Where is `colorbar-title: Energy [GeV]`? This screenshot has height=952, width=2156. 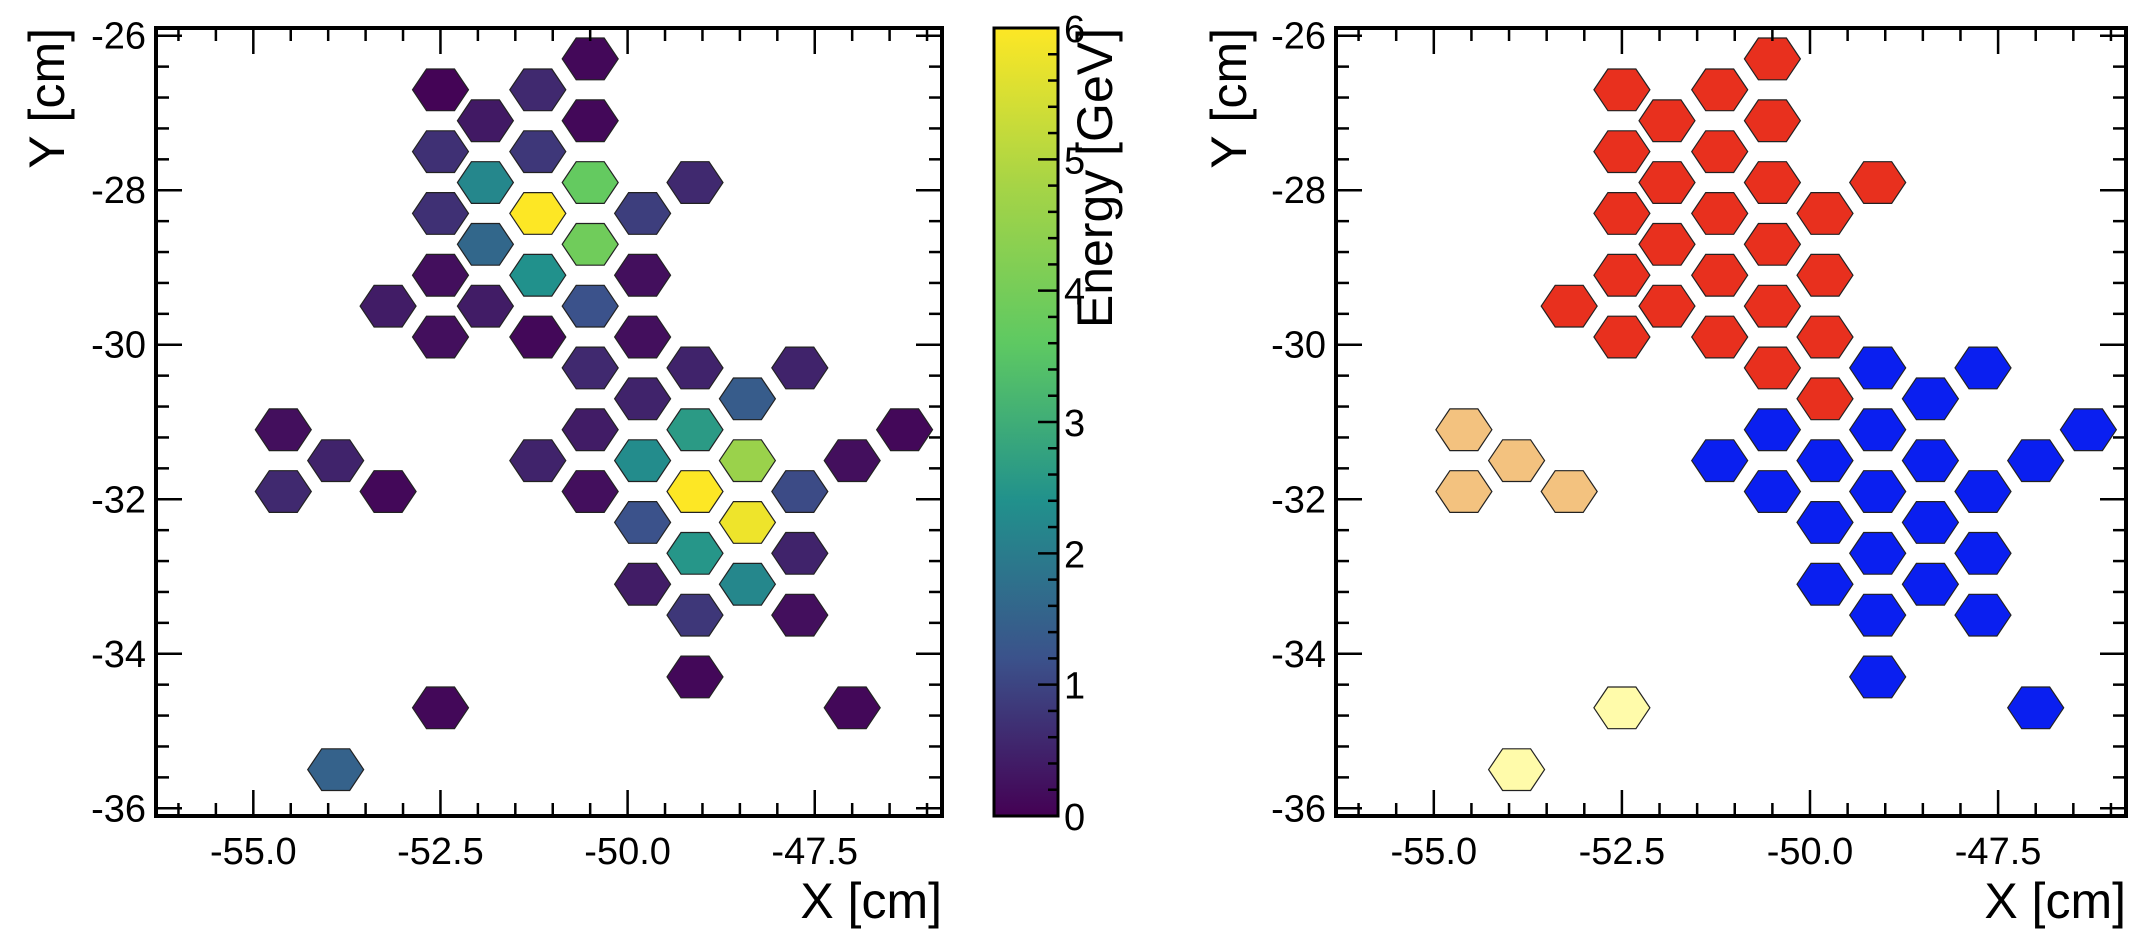
colorbar-title: Energy [GeV] is located at coordinates (1095, 178).